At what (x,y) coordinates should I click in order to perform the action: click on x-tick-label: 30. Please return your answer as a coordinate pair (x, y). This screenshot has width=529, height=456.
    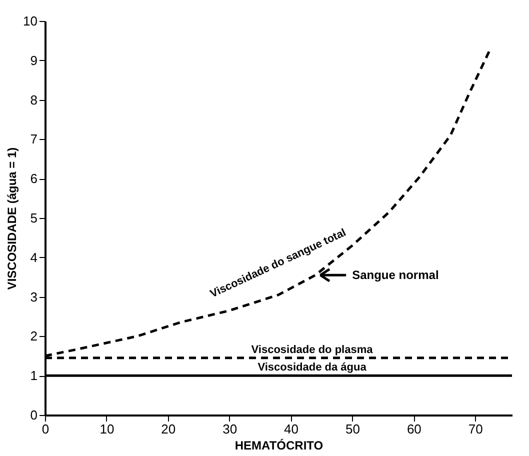
    Looking at the image, I should click on (230, 429).